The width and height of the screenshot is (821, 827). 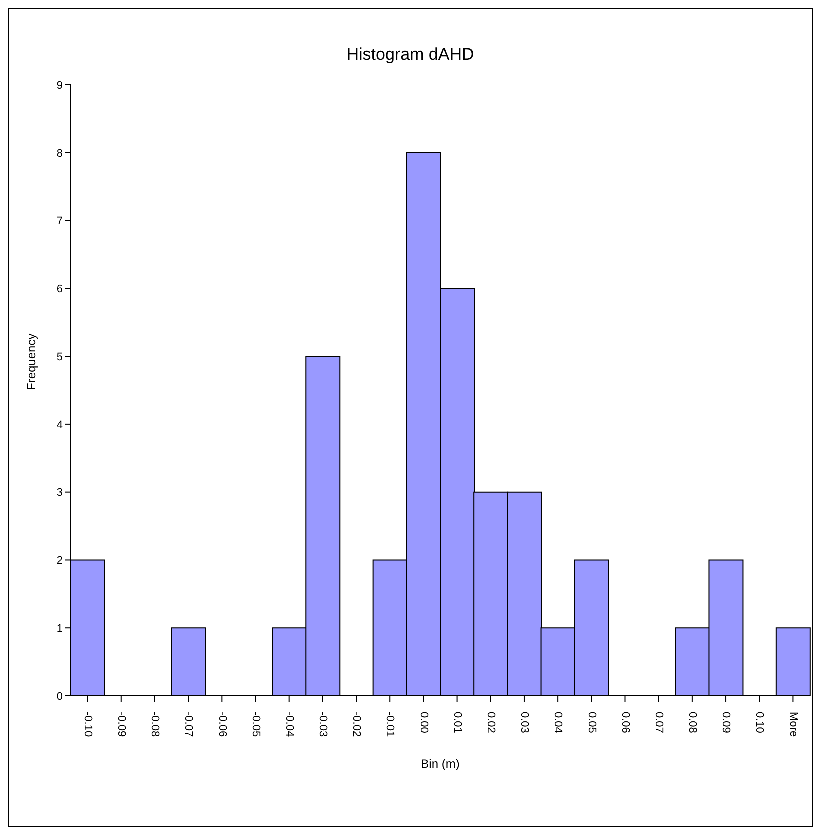 I want to click on y-tick-label: 4, so click(x=59, y=425).